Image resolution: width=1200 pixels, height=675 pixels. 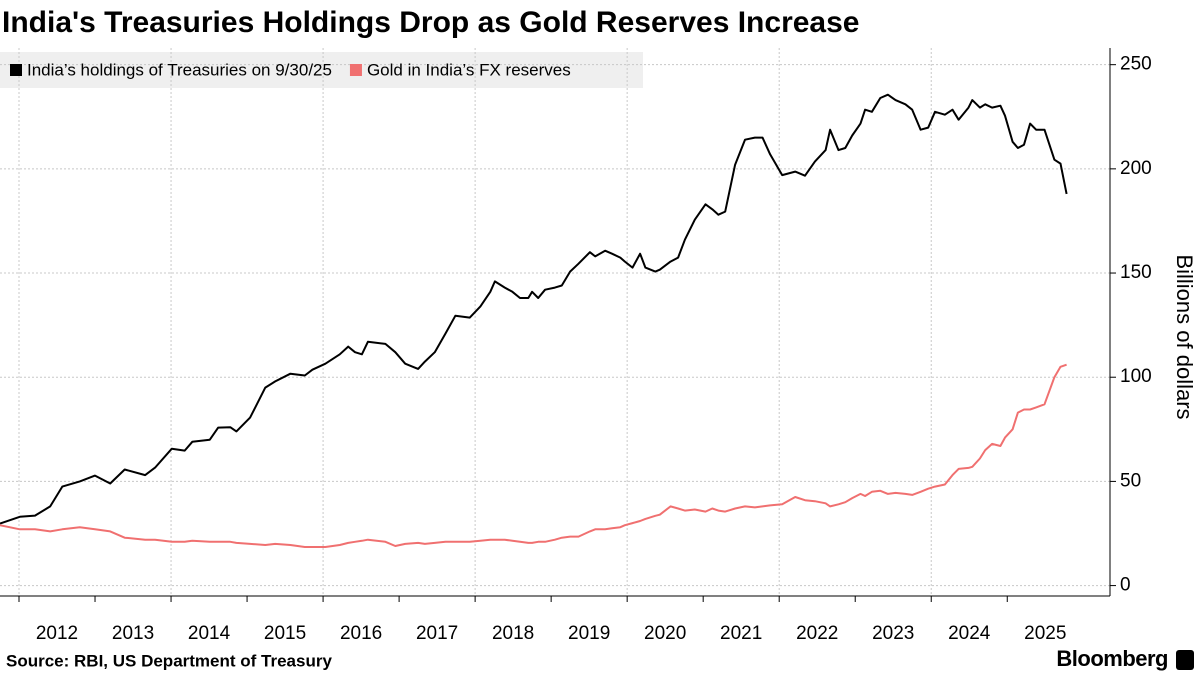 I want to click on x-tick-label: 2014, so click(x=209, y=633).